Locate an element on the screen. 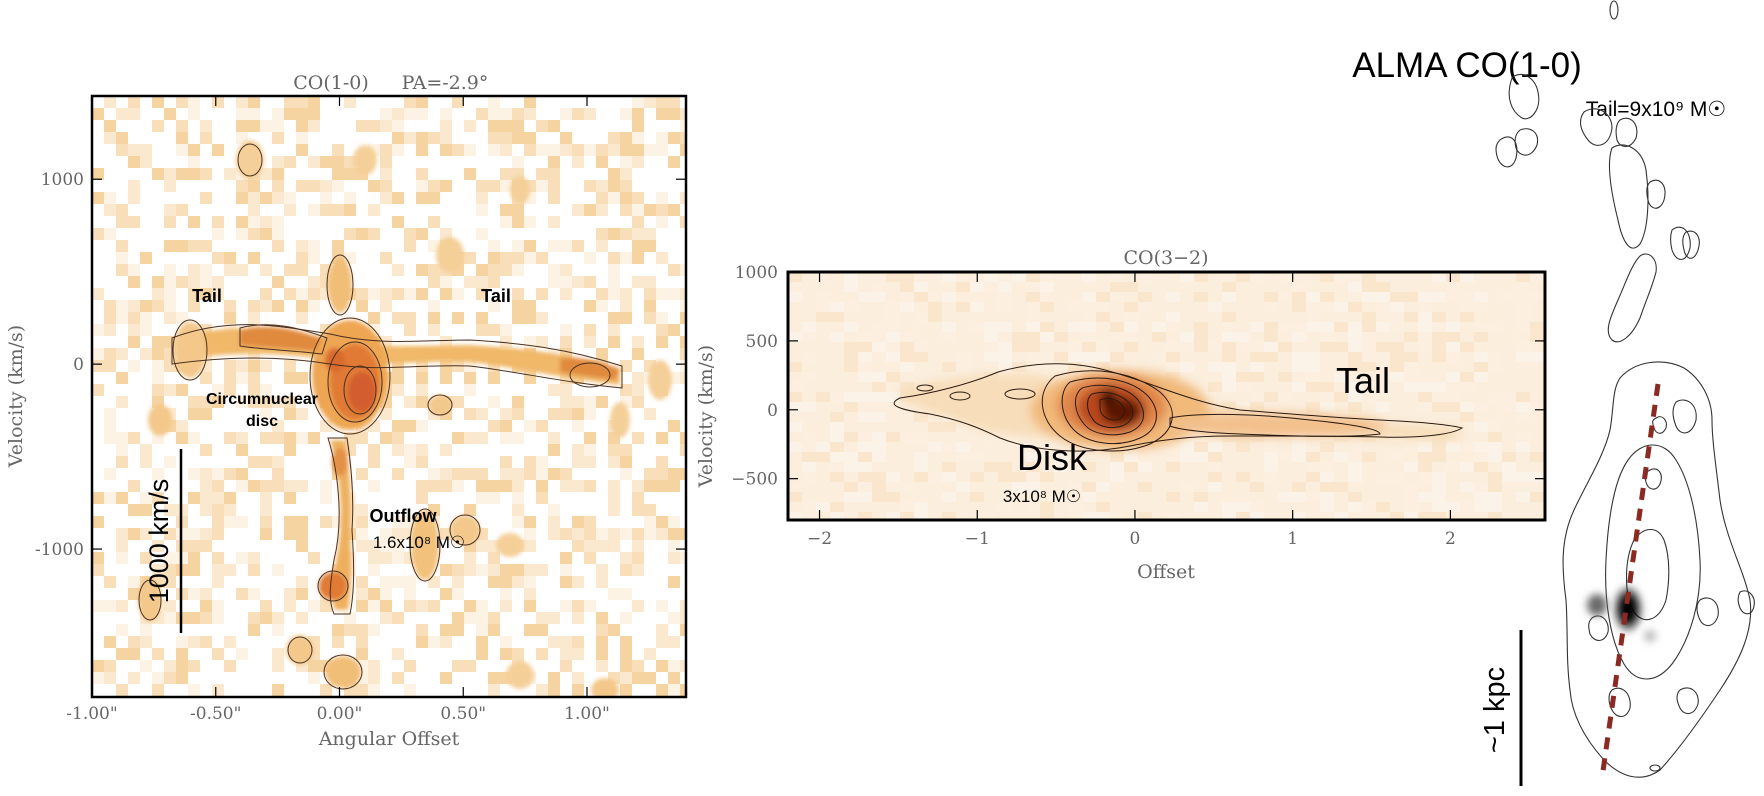 The image size is (1764, 796). panel-c-tail-mass: Tail=9x10⁹ M☉ is located at coordinates (1656, 109).